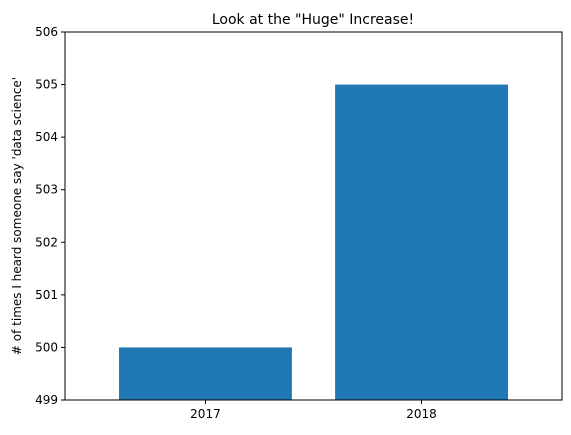 The height and width of the screenshot is (435, 571). What do you see at coordinates (46, 242) in the screenshot?
I see `y-tick-label: 502` at bounding box center [46, 242].